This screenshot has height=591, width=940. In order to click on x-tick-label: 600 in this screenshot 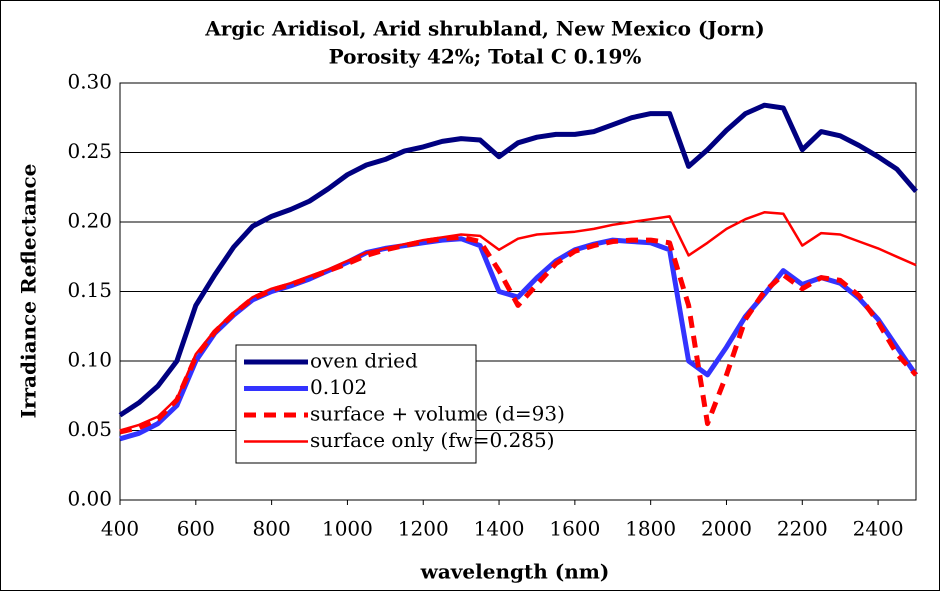, I will do `click(196, 529)`.